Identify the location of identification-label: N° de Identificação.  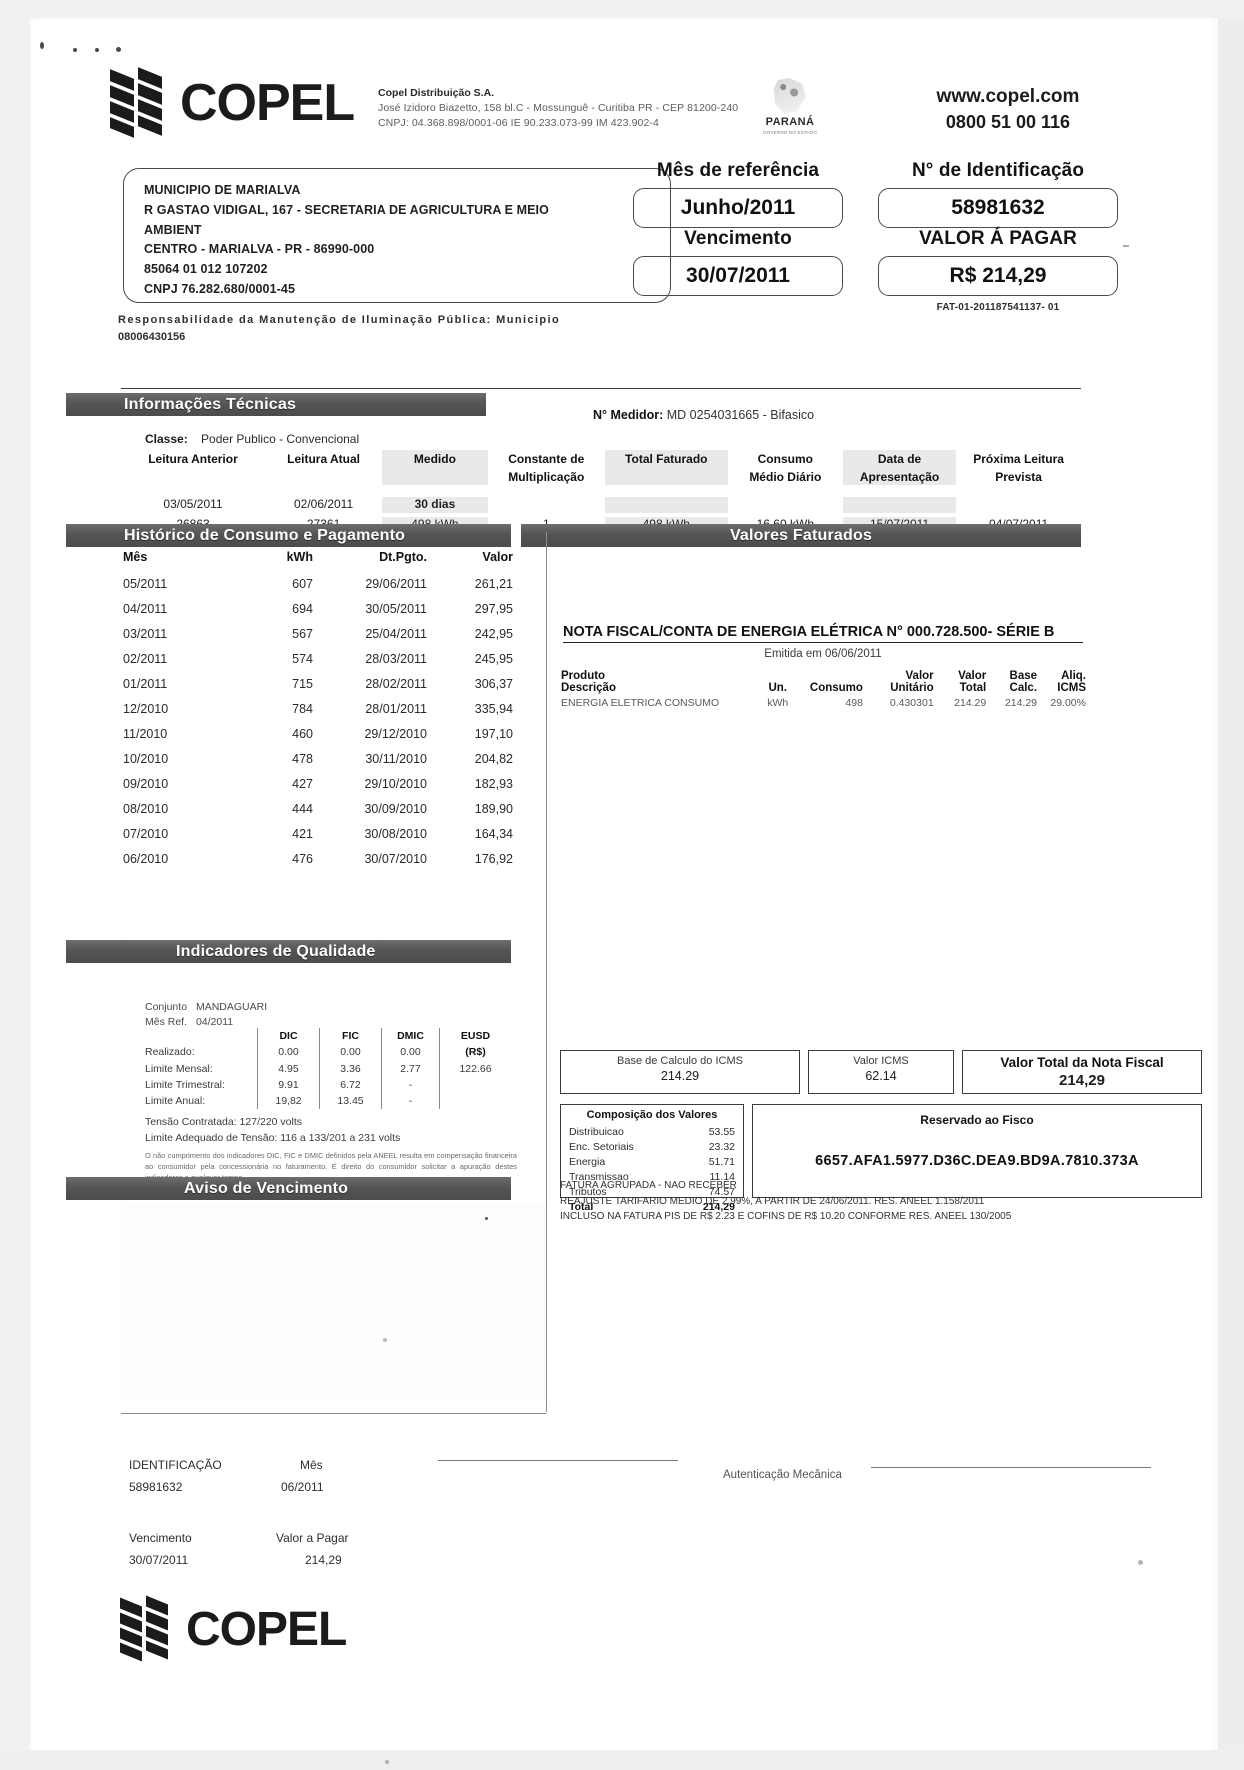
(998, 170).